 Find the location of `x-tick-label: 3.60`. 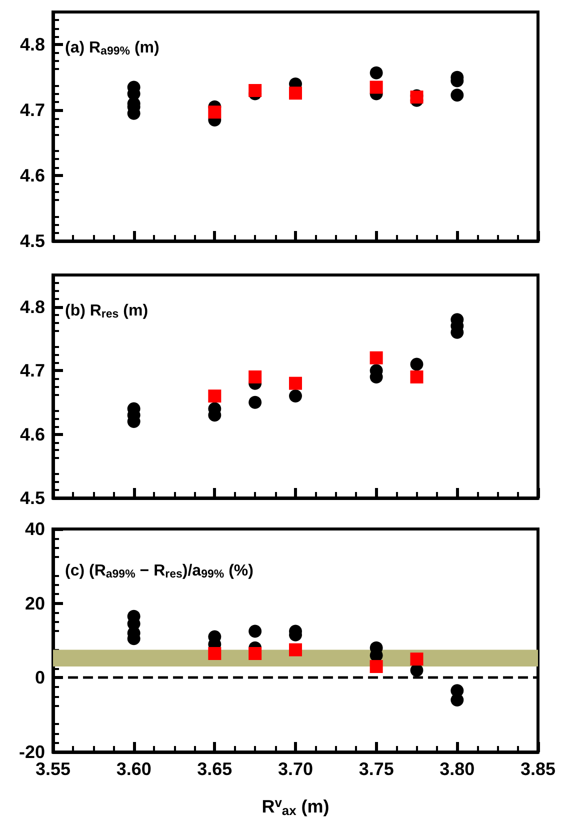

x-tick-label: 3.60 is located at coordinates (134, 769).